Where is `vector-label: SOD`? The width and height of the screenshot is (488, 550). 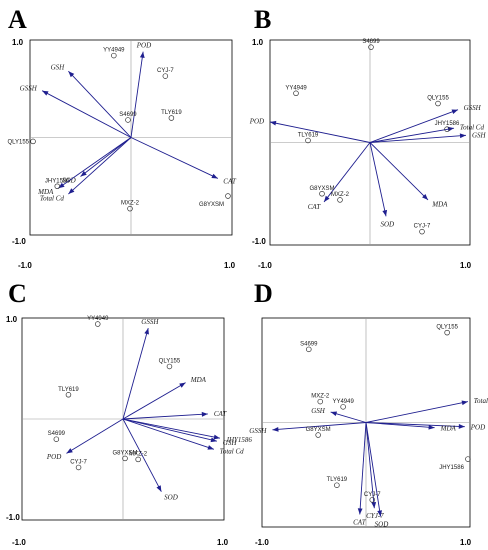 vector-label: SOD is located at coordinates (171, 498).